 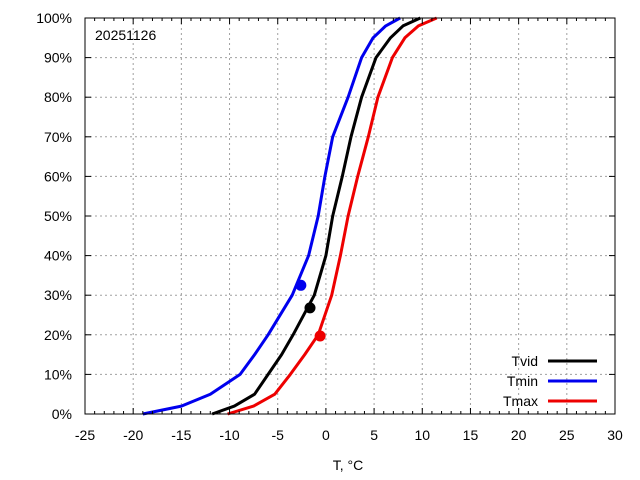 I want to click on legend-label-tmin: Tmin, so click(x=522, y=381).